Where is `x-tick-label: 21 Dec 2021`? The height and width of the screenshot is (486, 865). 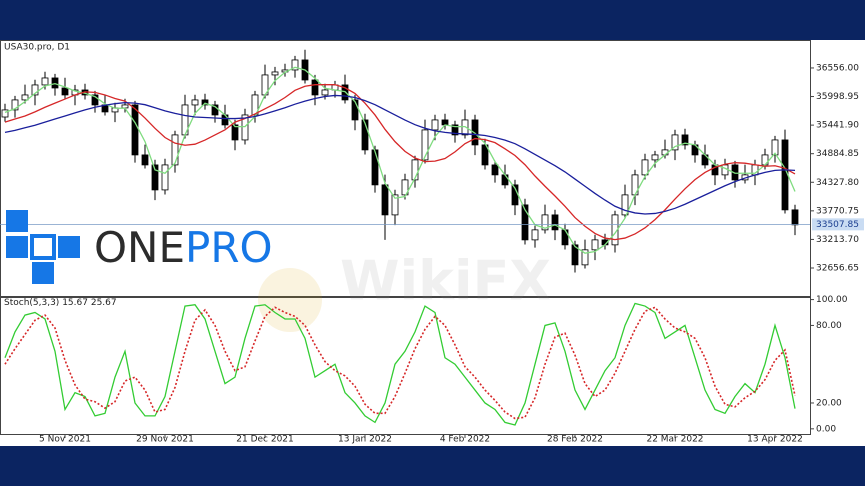 x-tick-label: 21 Dec 2021 is located at coordinates (265, 440).